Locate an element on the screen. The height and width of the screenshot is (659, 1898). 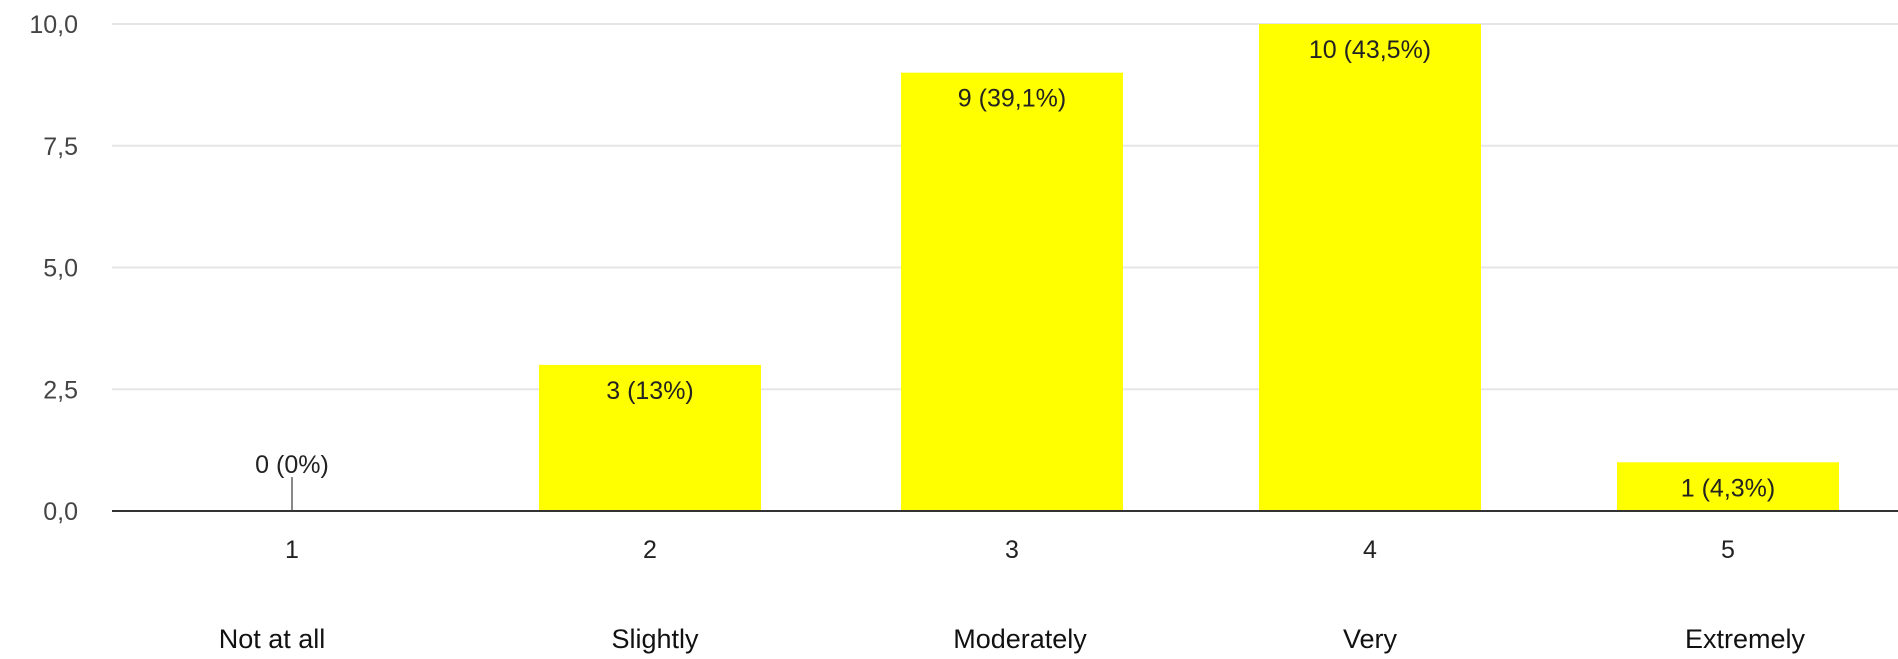
category-caption: Not at all is located at coordinates (272, 639).